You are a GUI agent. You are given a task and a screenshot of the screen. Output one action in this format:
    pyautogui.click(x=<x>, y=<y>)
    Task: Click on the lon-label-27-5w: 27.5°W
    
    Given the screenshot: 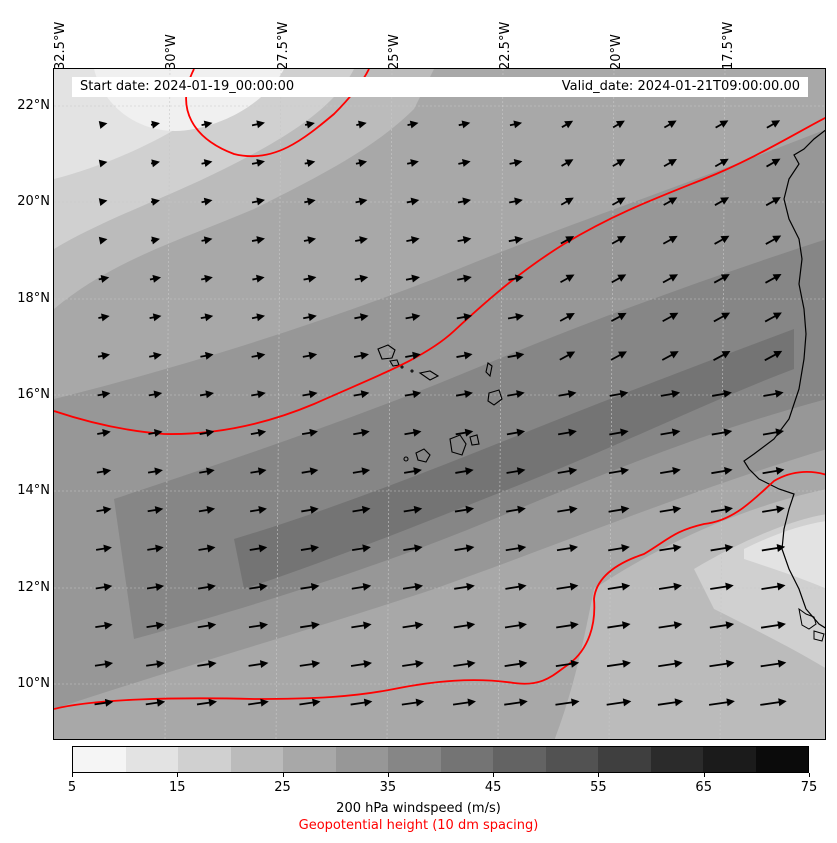 What is the action you would take?
    pyautogui.click(x=283, y=45)
    